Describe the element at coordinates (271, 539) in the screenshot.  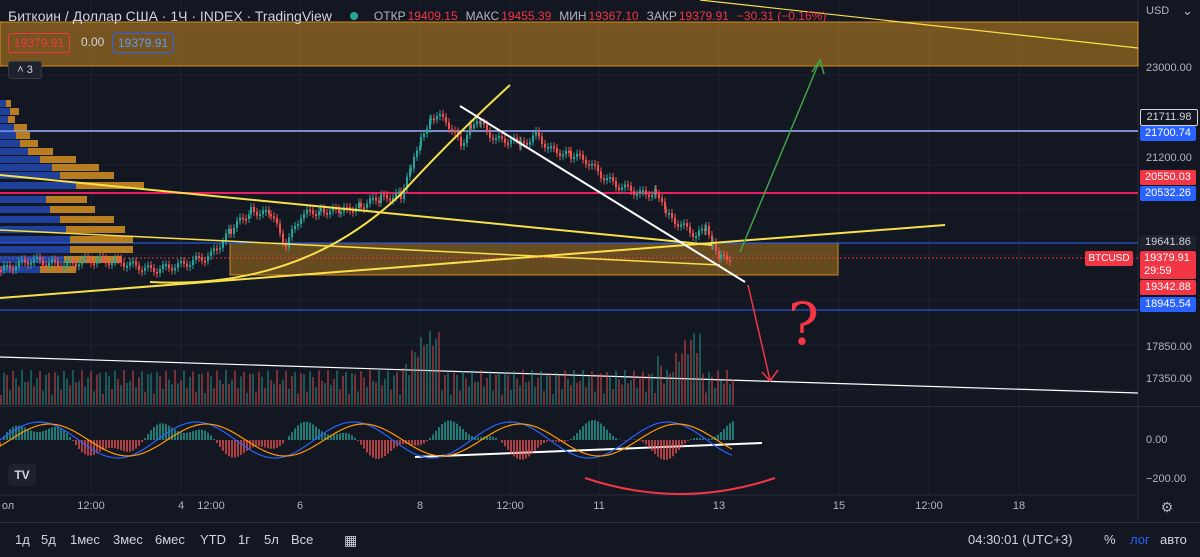
I see `range-5y: 5л` at that location.